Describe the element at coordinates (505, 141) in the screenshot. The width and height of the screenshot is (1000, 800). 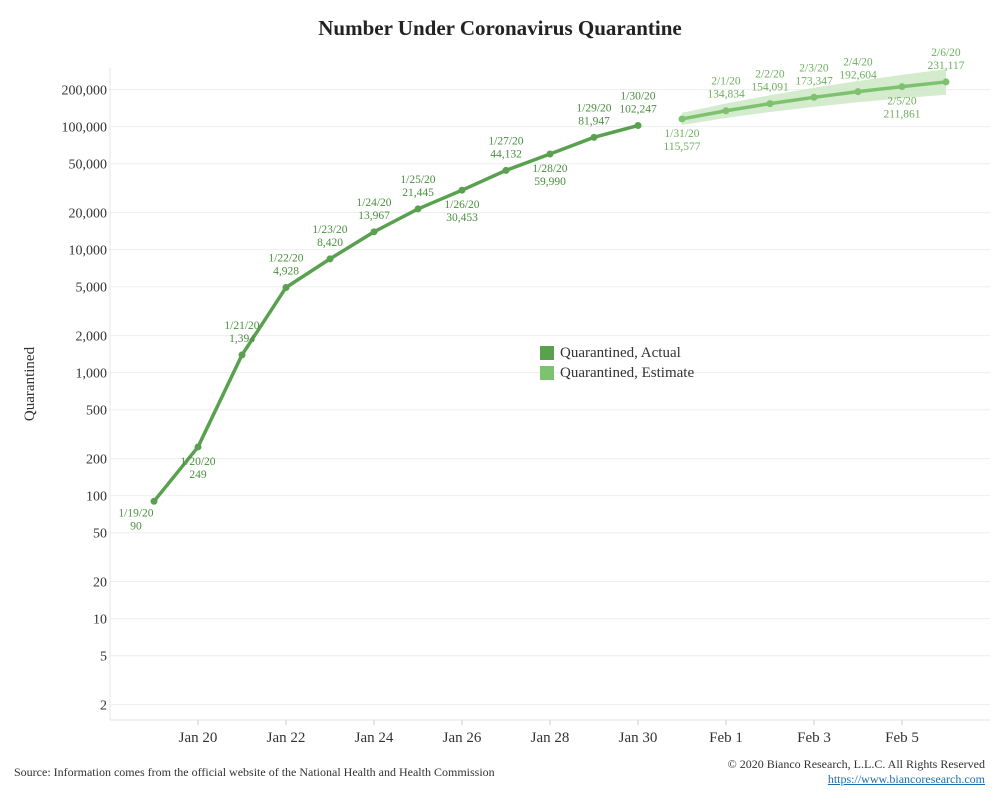
I see `actual-date-label: 1/27/20` at that location.